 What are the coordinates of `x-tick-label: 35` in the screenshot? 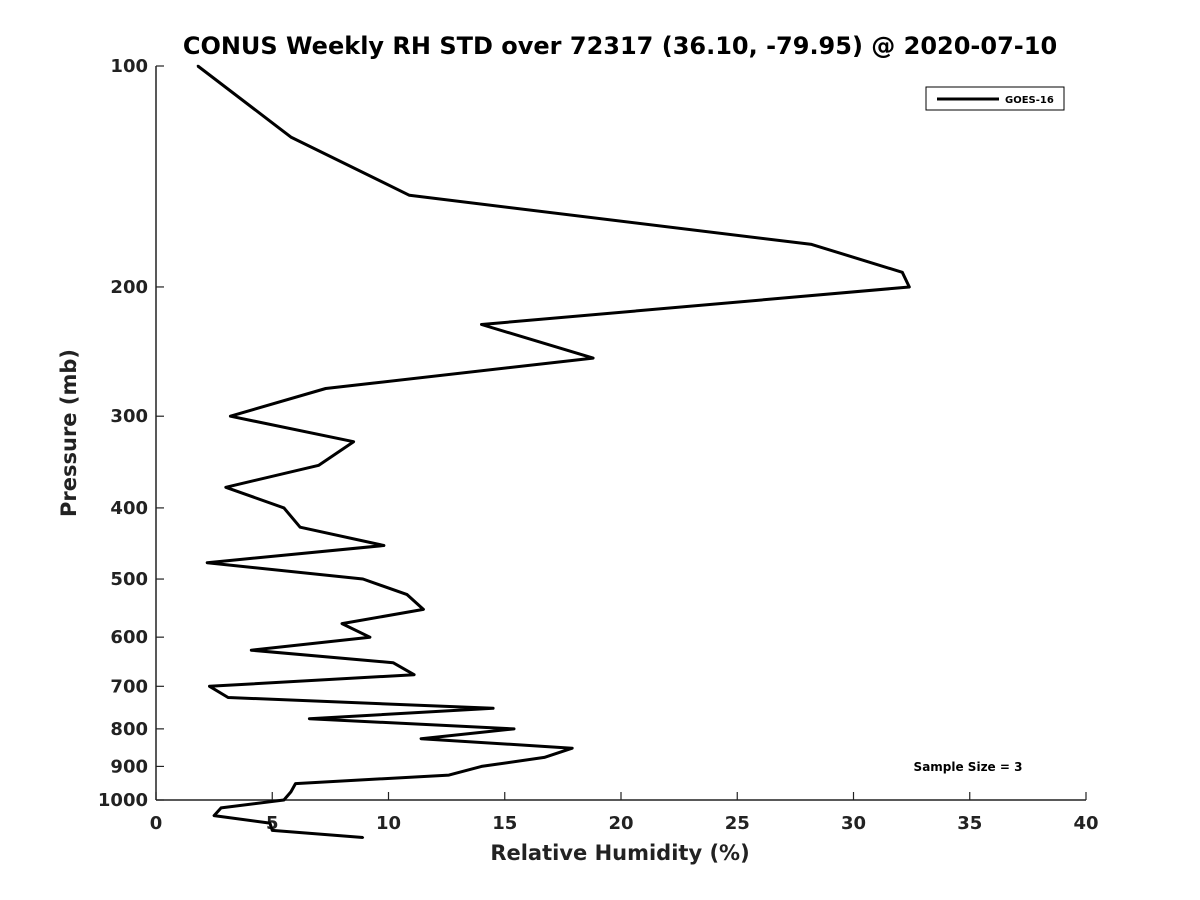 It's located at (969, 823).